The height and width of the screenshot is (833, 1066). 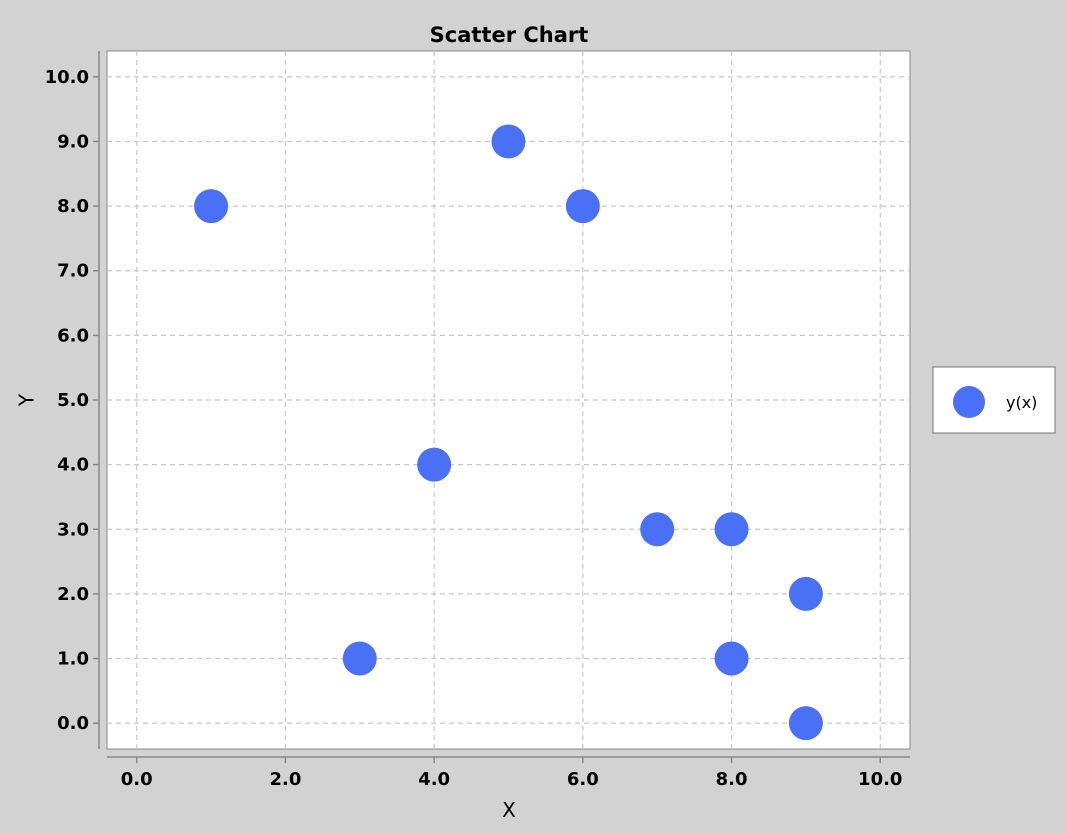 What do you see at coordinates (583, 779) in the screenshot?
I see `x-tick-label: 6.0` at bounding box center [583, 779].